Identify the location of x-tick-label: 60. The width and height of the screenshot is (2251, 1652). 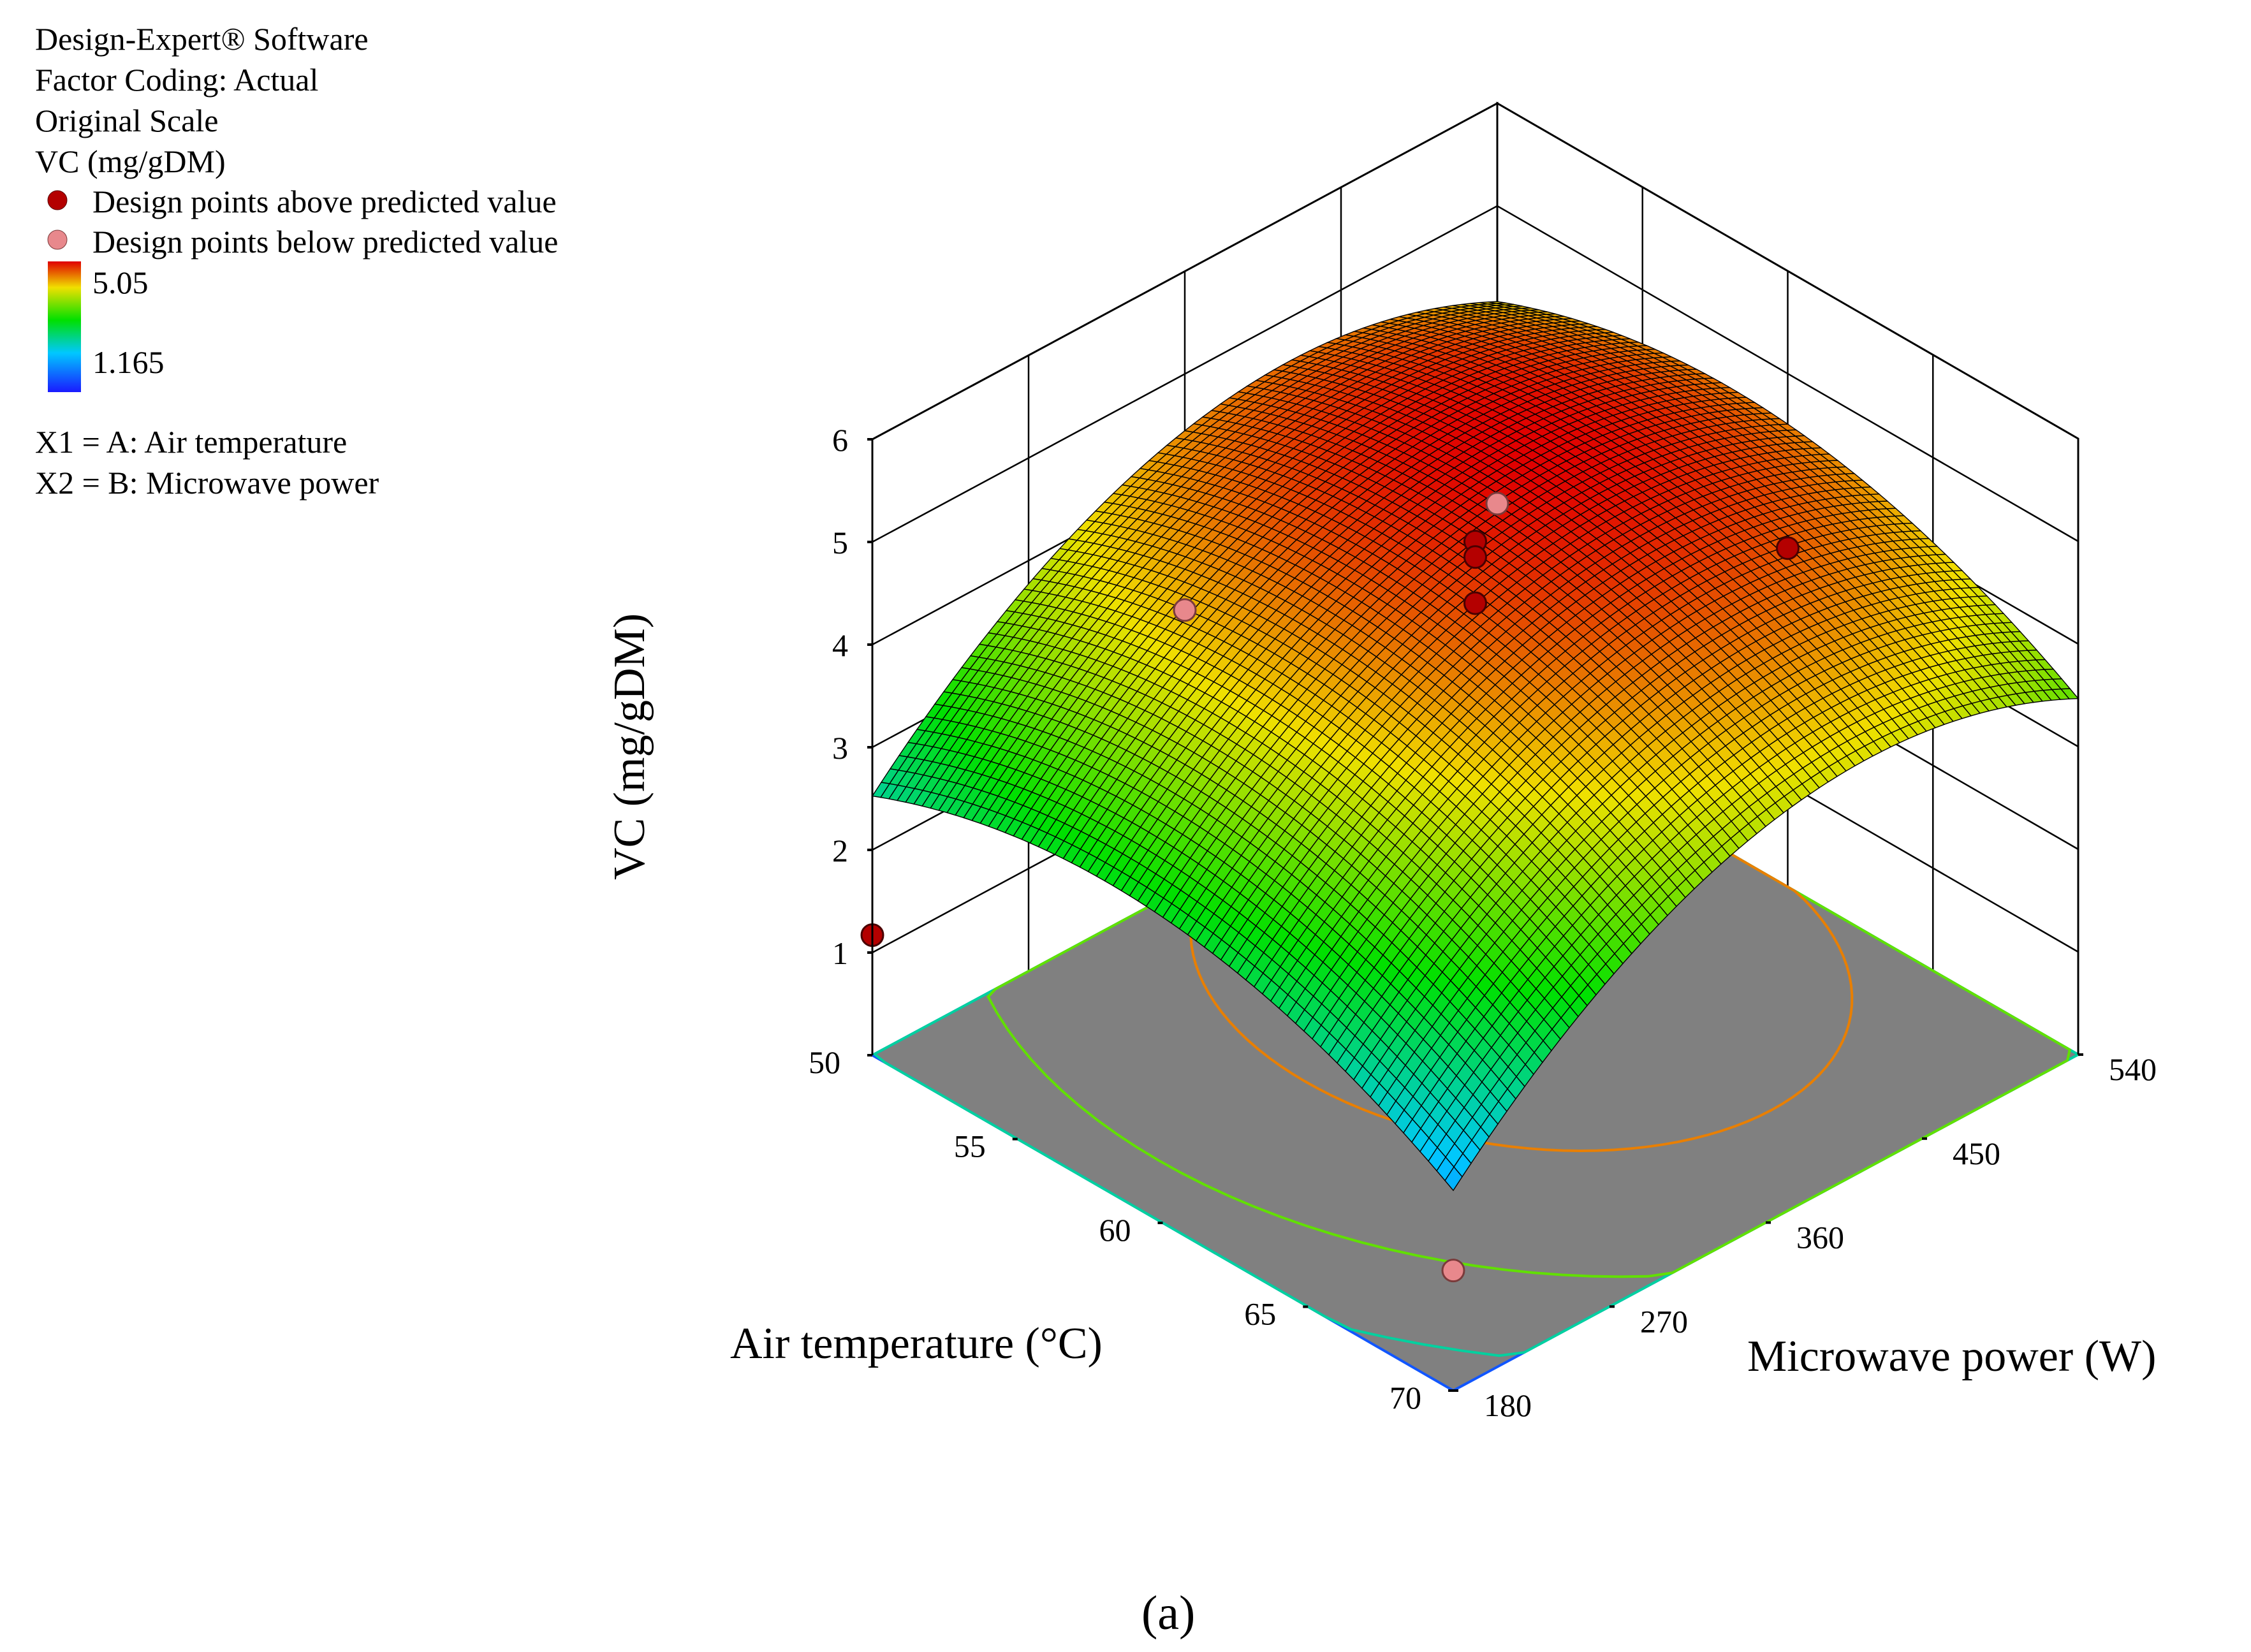
(1115, 1230).